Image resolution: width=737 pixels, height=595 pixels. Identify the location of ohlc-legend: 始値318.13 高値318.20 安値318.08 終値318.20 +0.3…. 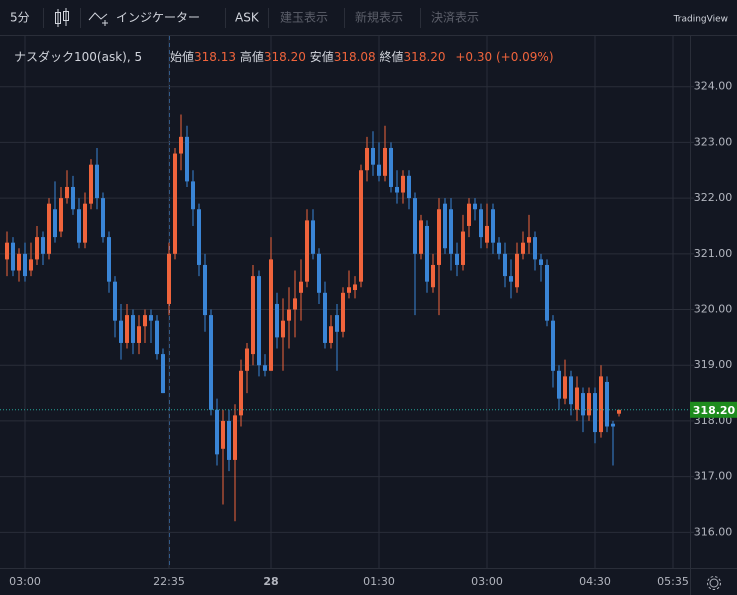
(362, 56).